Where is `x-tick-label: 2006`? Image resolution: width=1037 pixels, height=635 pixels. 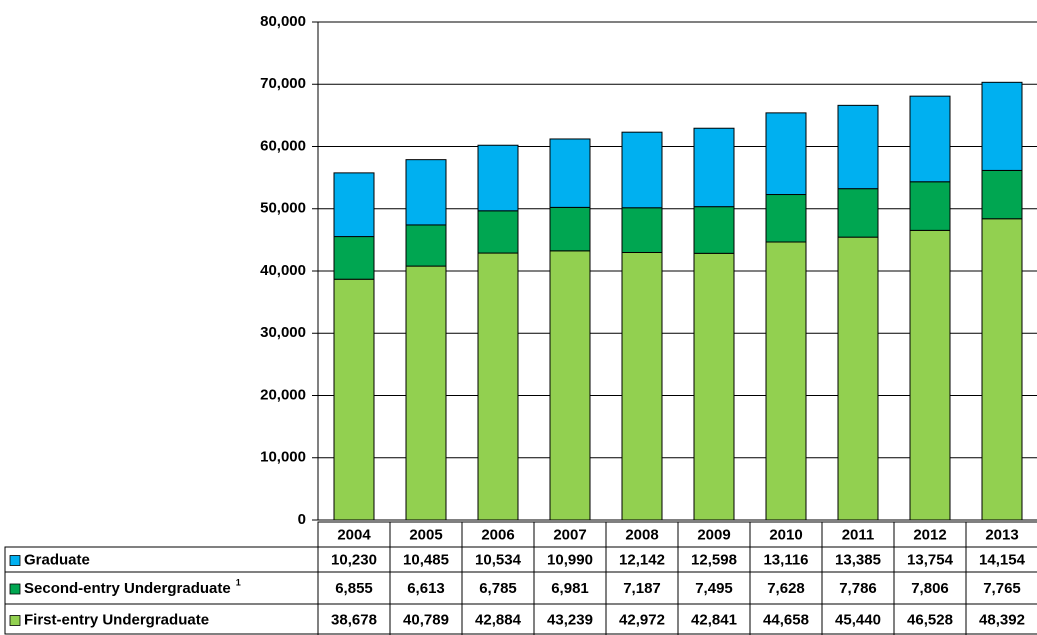 x-tick-label: 2006 is located at coordinates (497, 534).